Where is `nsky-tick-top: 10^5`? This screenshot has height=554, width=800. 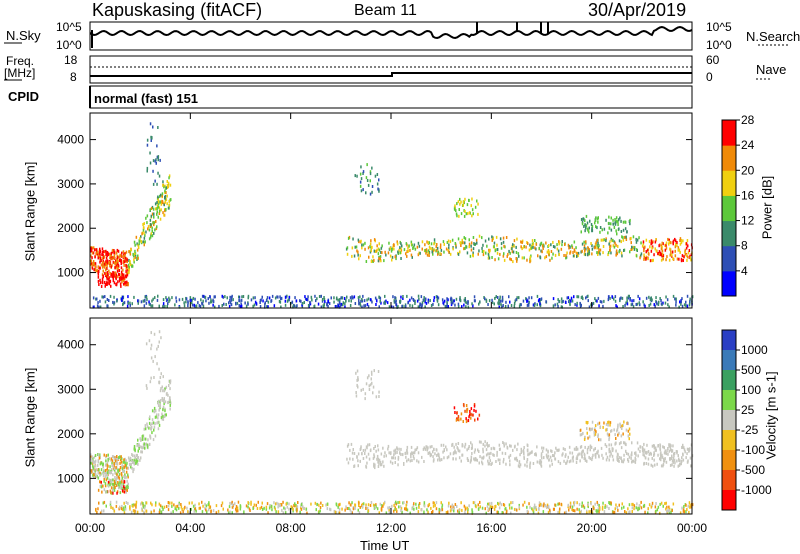 nsky-tick-top: 10^5 is located at coordinates (69, 27).